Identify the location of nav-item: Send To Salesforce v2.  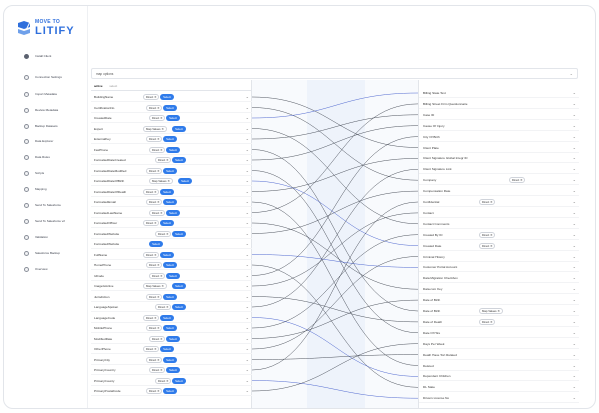
(44, 221).